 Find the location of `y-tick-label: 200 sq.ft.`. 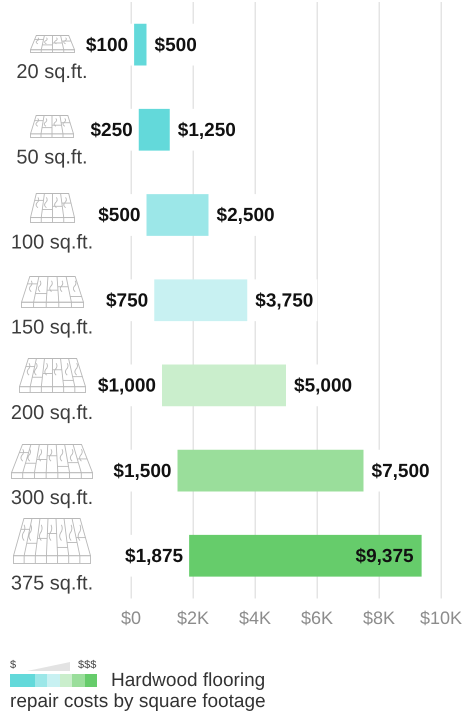

y-tick-label: 200 sq.ft. is located at coordinates (52, 413).